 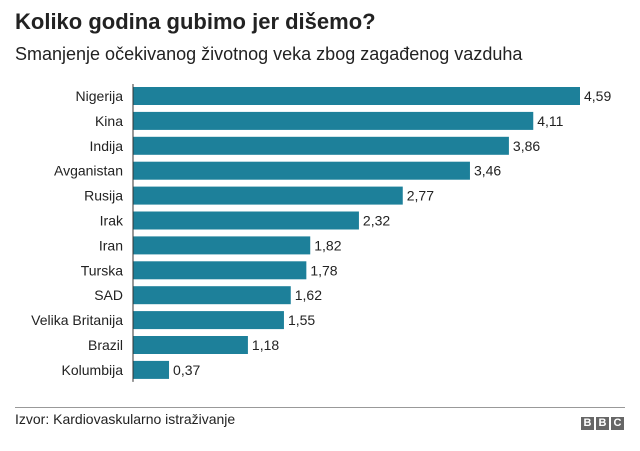 I want to click on value-label: 4,59, so click(x=597, y=96).